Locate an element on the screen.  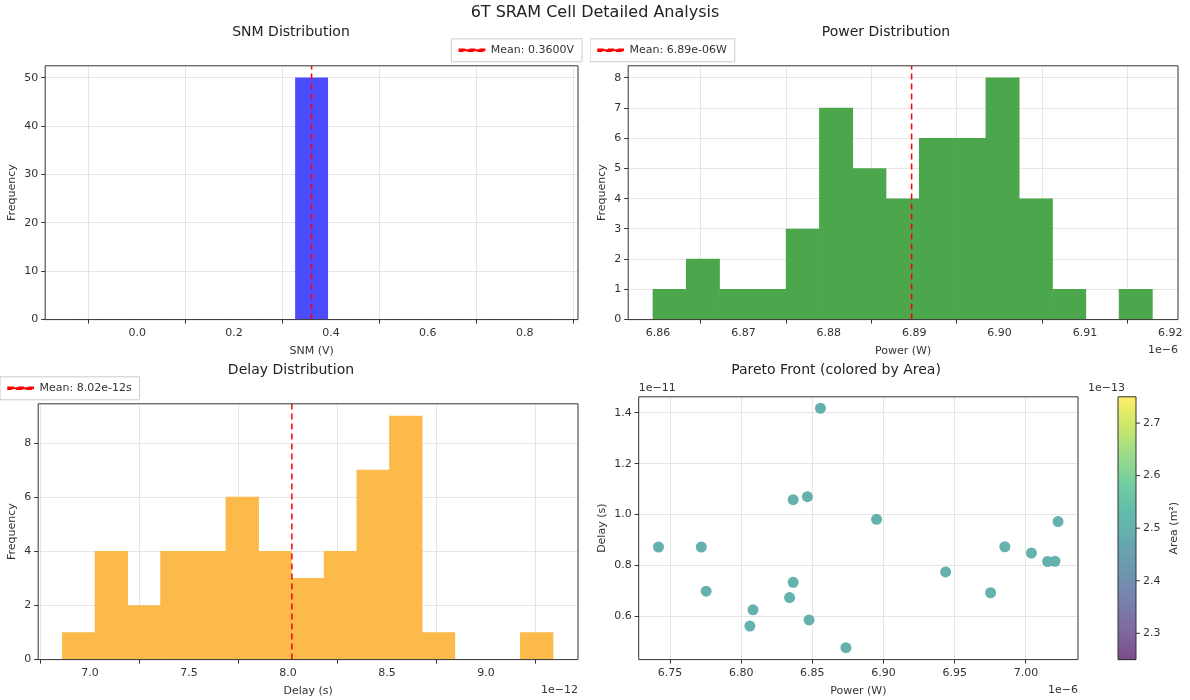
x-tick-label: 0.6 is located at coordinates (428, 333).